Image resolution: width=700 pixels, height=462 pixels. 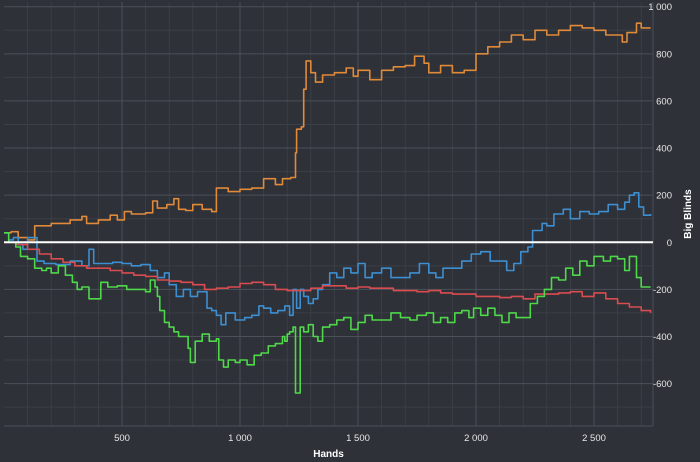 I want to click on x-tick-labels: 500 1 000 1 500 2 000 2 500, so click(x=360, y=438).